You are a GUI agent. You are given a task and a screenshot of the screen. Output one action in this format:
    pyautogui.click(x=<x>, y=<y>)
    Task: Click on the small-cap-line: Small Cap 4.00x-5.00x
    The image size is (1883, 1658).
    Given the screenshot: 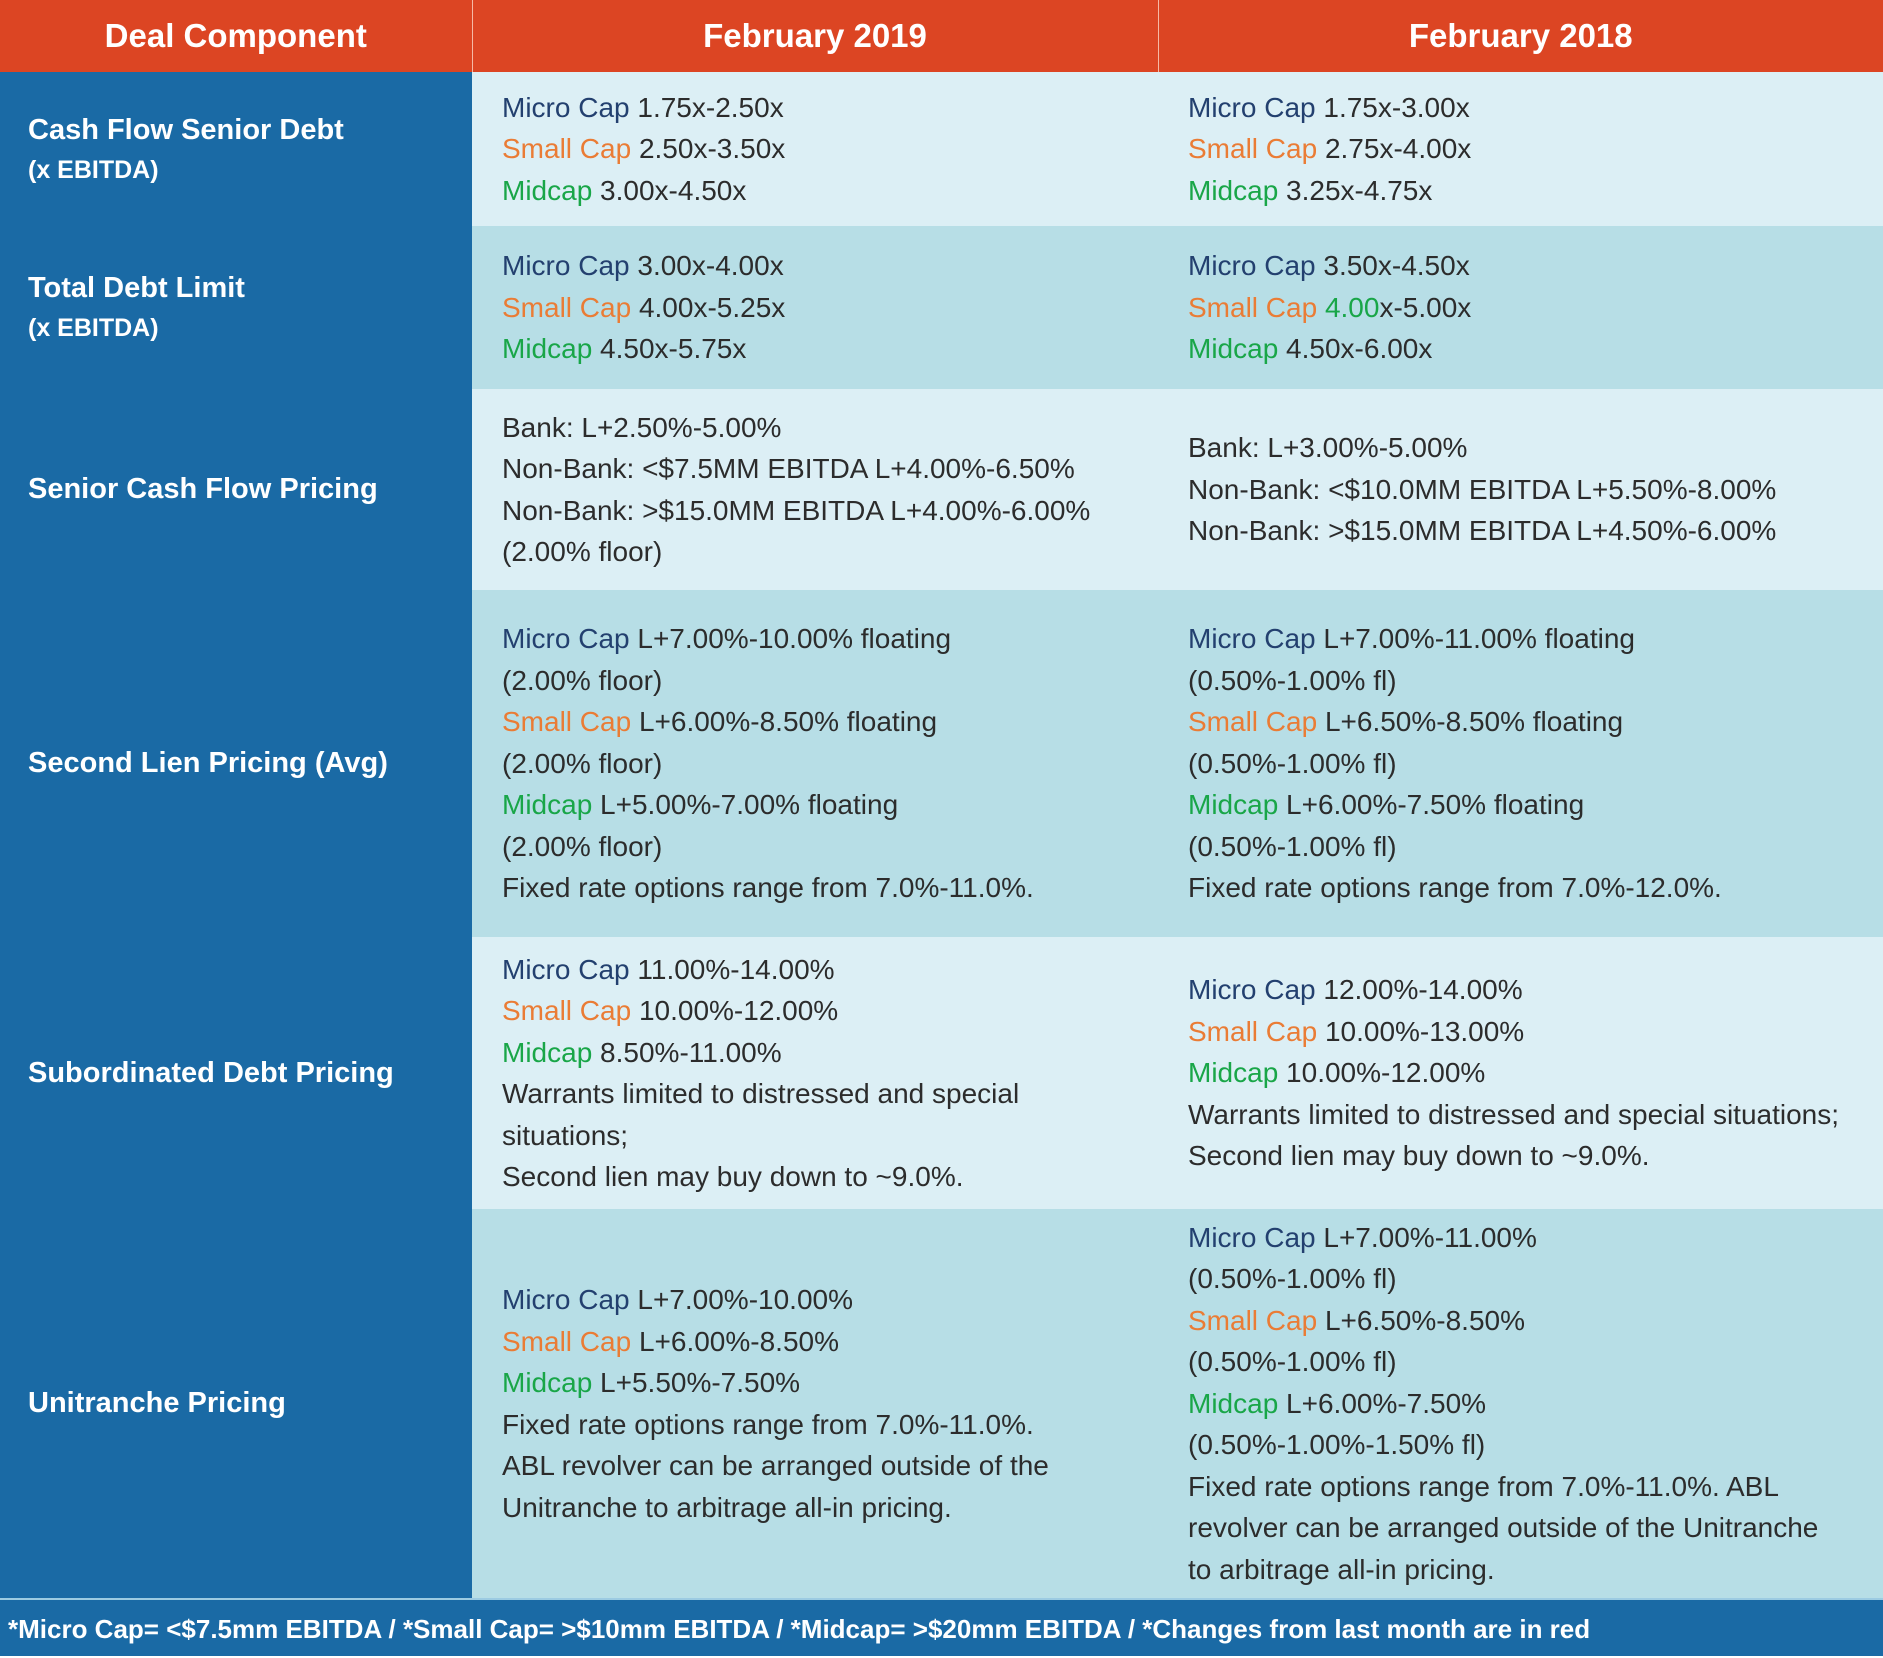 What is the action you would take?
    pyautogui.click(x=1531, y=308)
    